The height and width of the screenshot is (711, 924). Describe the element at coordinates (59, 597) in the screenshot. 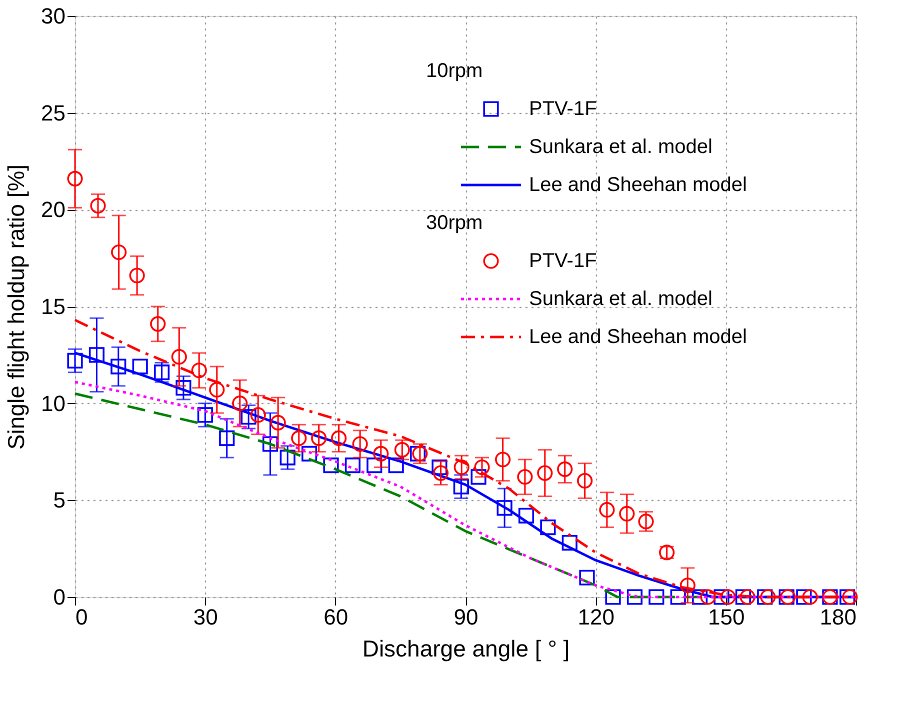

I see `y-tick-label: 0` at that location.